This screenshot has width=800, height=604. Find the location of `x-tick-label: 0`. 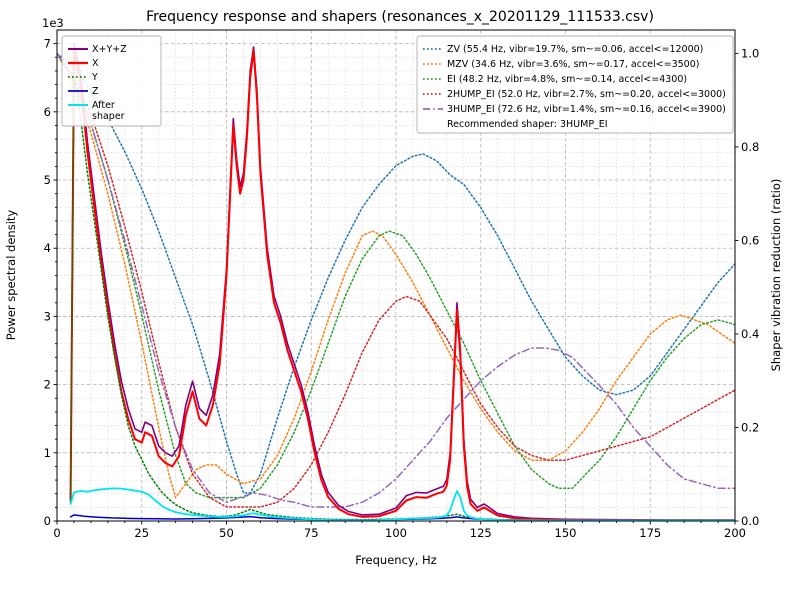

x-tick-label: 0 is located at coordinates (56, 533).